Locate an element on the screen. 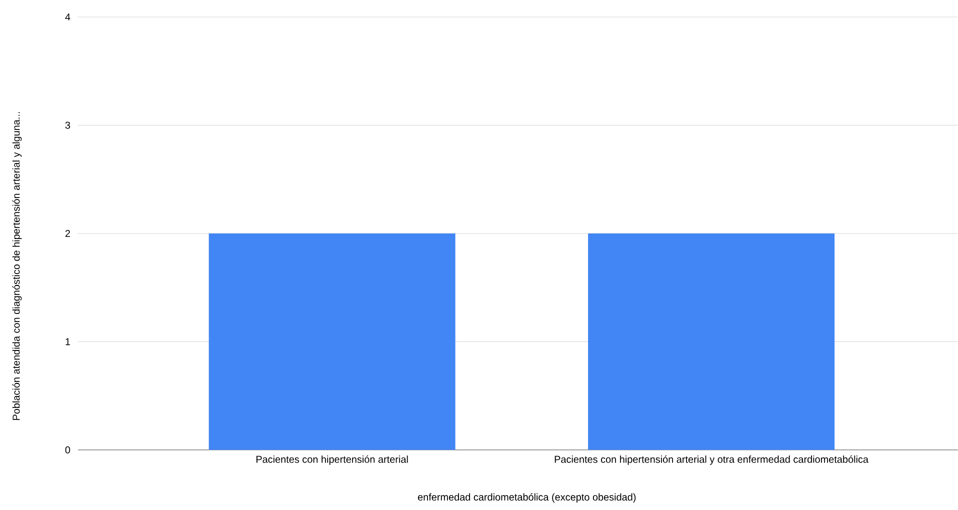 Image resolution: width=958 pixels, height=510 pixels. y-tick-label: 3 is located at coordinates (67, 125).